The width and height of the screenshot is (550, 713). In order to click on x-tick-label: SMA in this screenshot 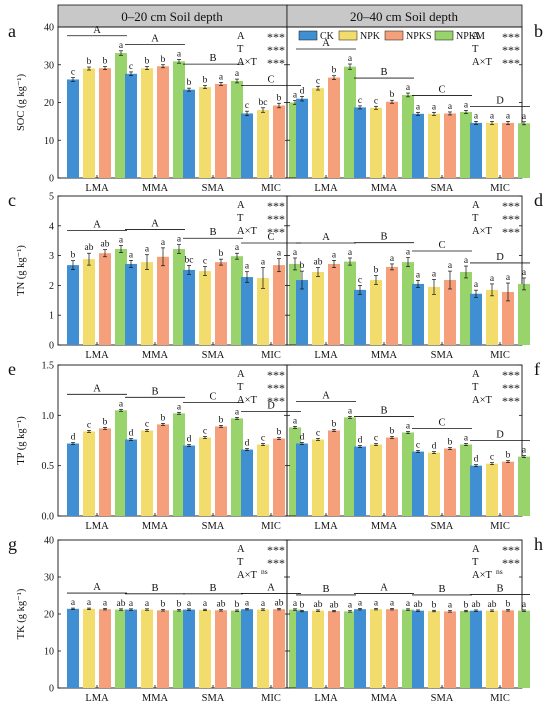, I will do `click(213, 188)`.